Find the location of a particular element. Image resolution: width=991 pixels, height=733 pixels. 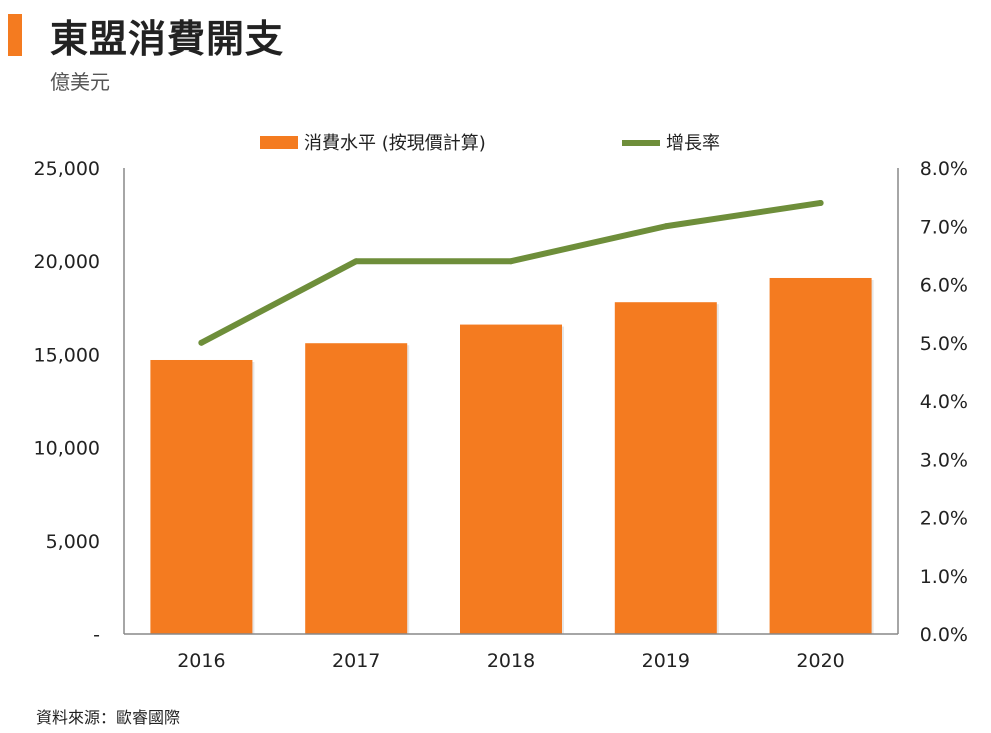

y-left-tick-label: 20,000 is located at coordinates (67, 262).